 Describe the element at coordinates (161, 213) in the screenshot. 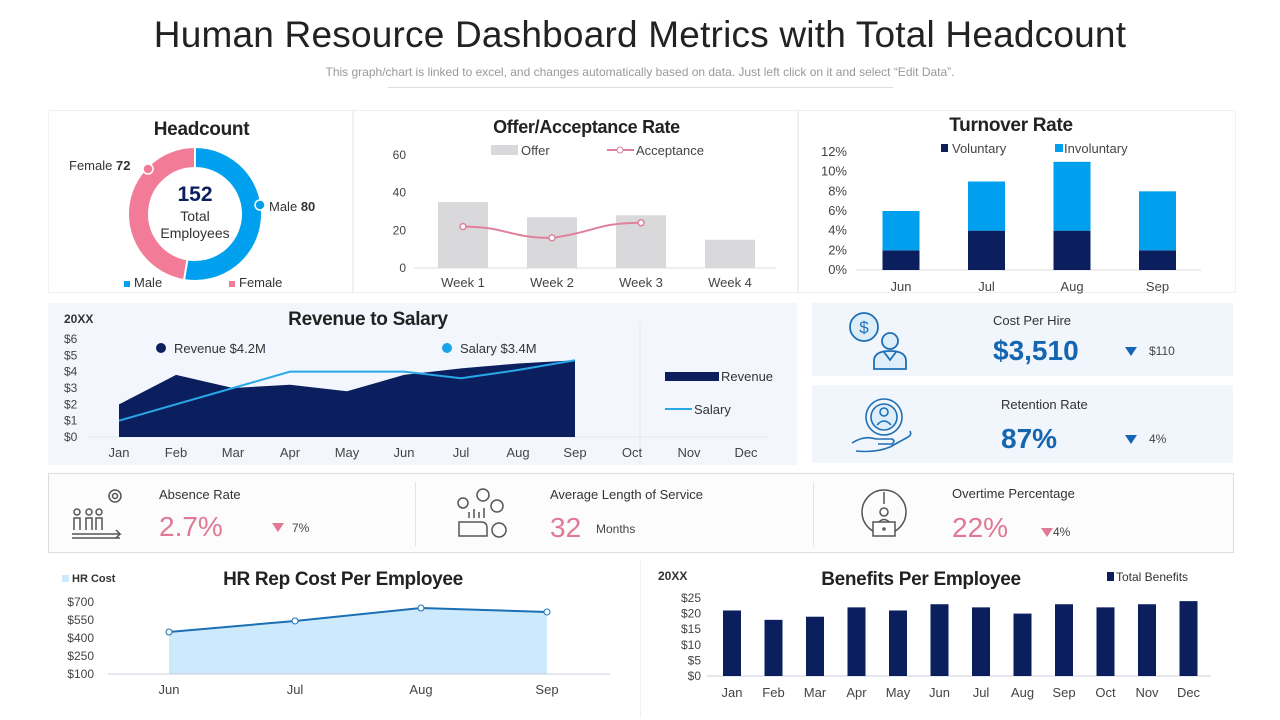

I see `donut-slice-female` at that location.